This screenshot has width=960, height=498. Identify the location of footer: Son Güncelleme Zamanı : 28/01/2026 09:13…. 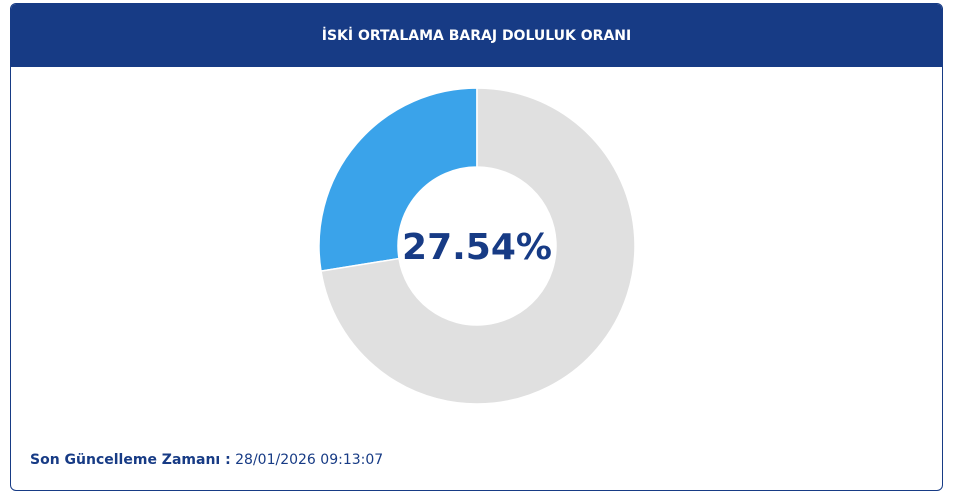
(206, 460).